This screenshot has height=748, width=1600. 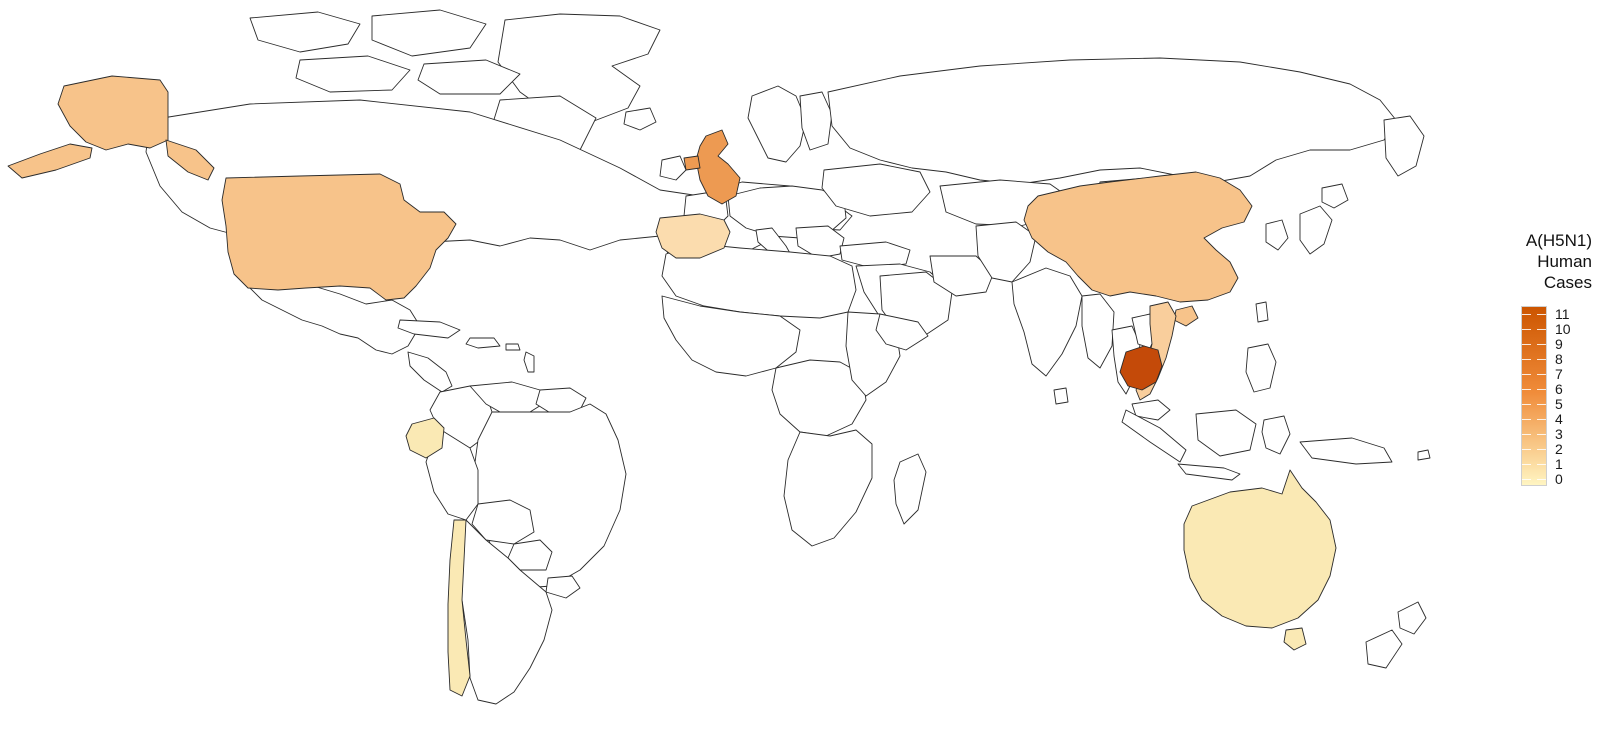 I want to click on region-taiwan, so click(x=1262, y=312).